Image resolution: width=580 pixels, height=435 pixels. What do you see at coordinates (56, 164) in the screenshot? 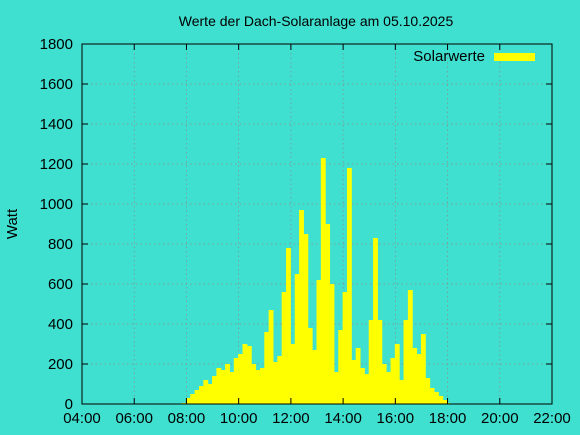
I see `y-tick-label: 1200` at bounding box center [56, 164].